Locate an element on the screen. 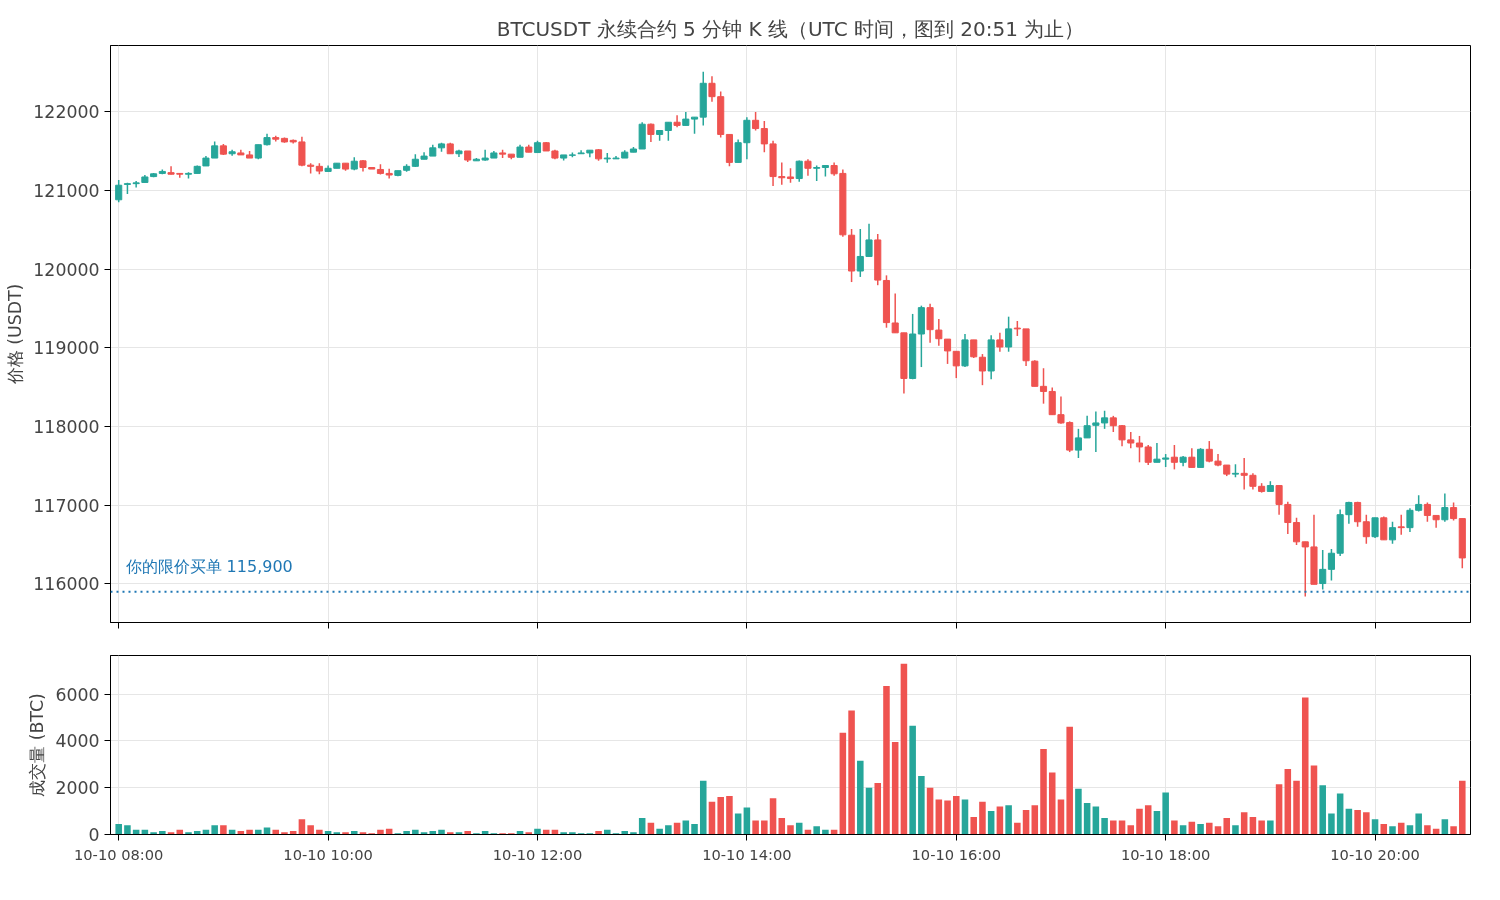 Image resolution: width=1500 pixels, height=900 pixels. y-axis-title: 成交量 (BTC) is located at coordinates (37, 745).